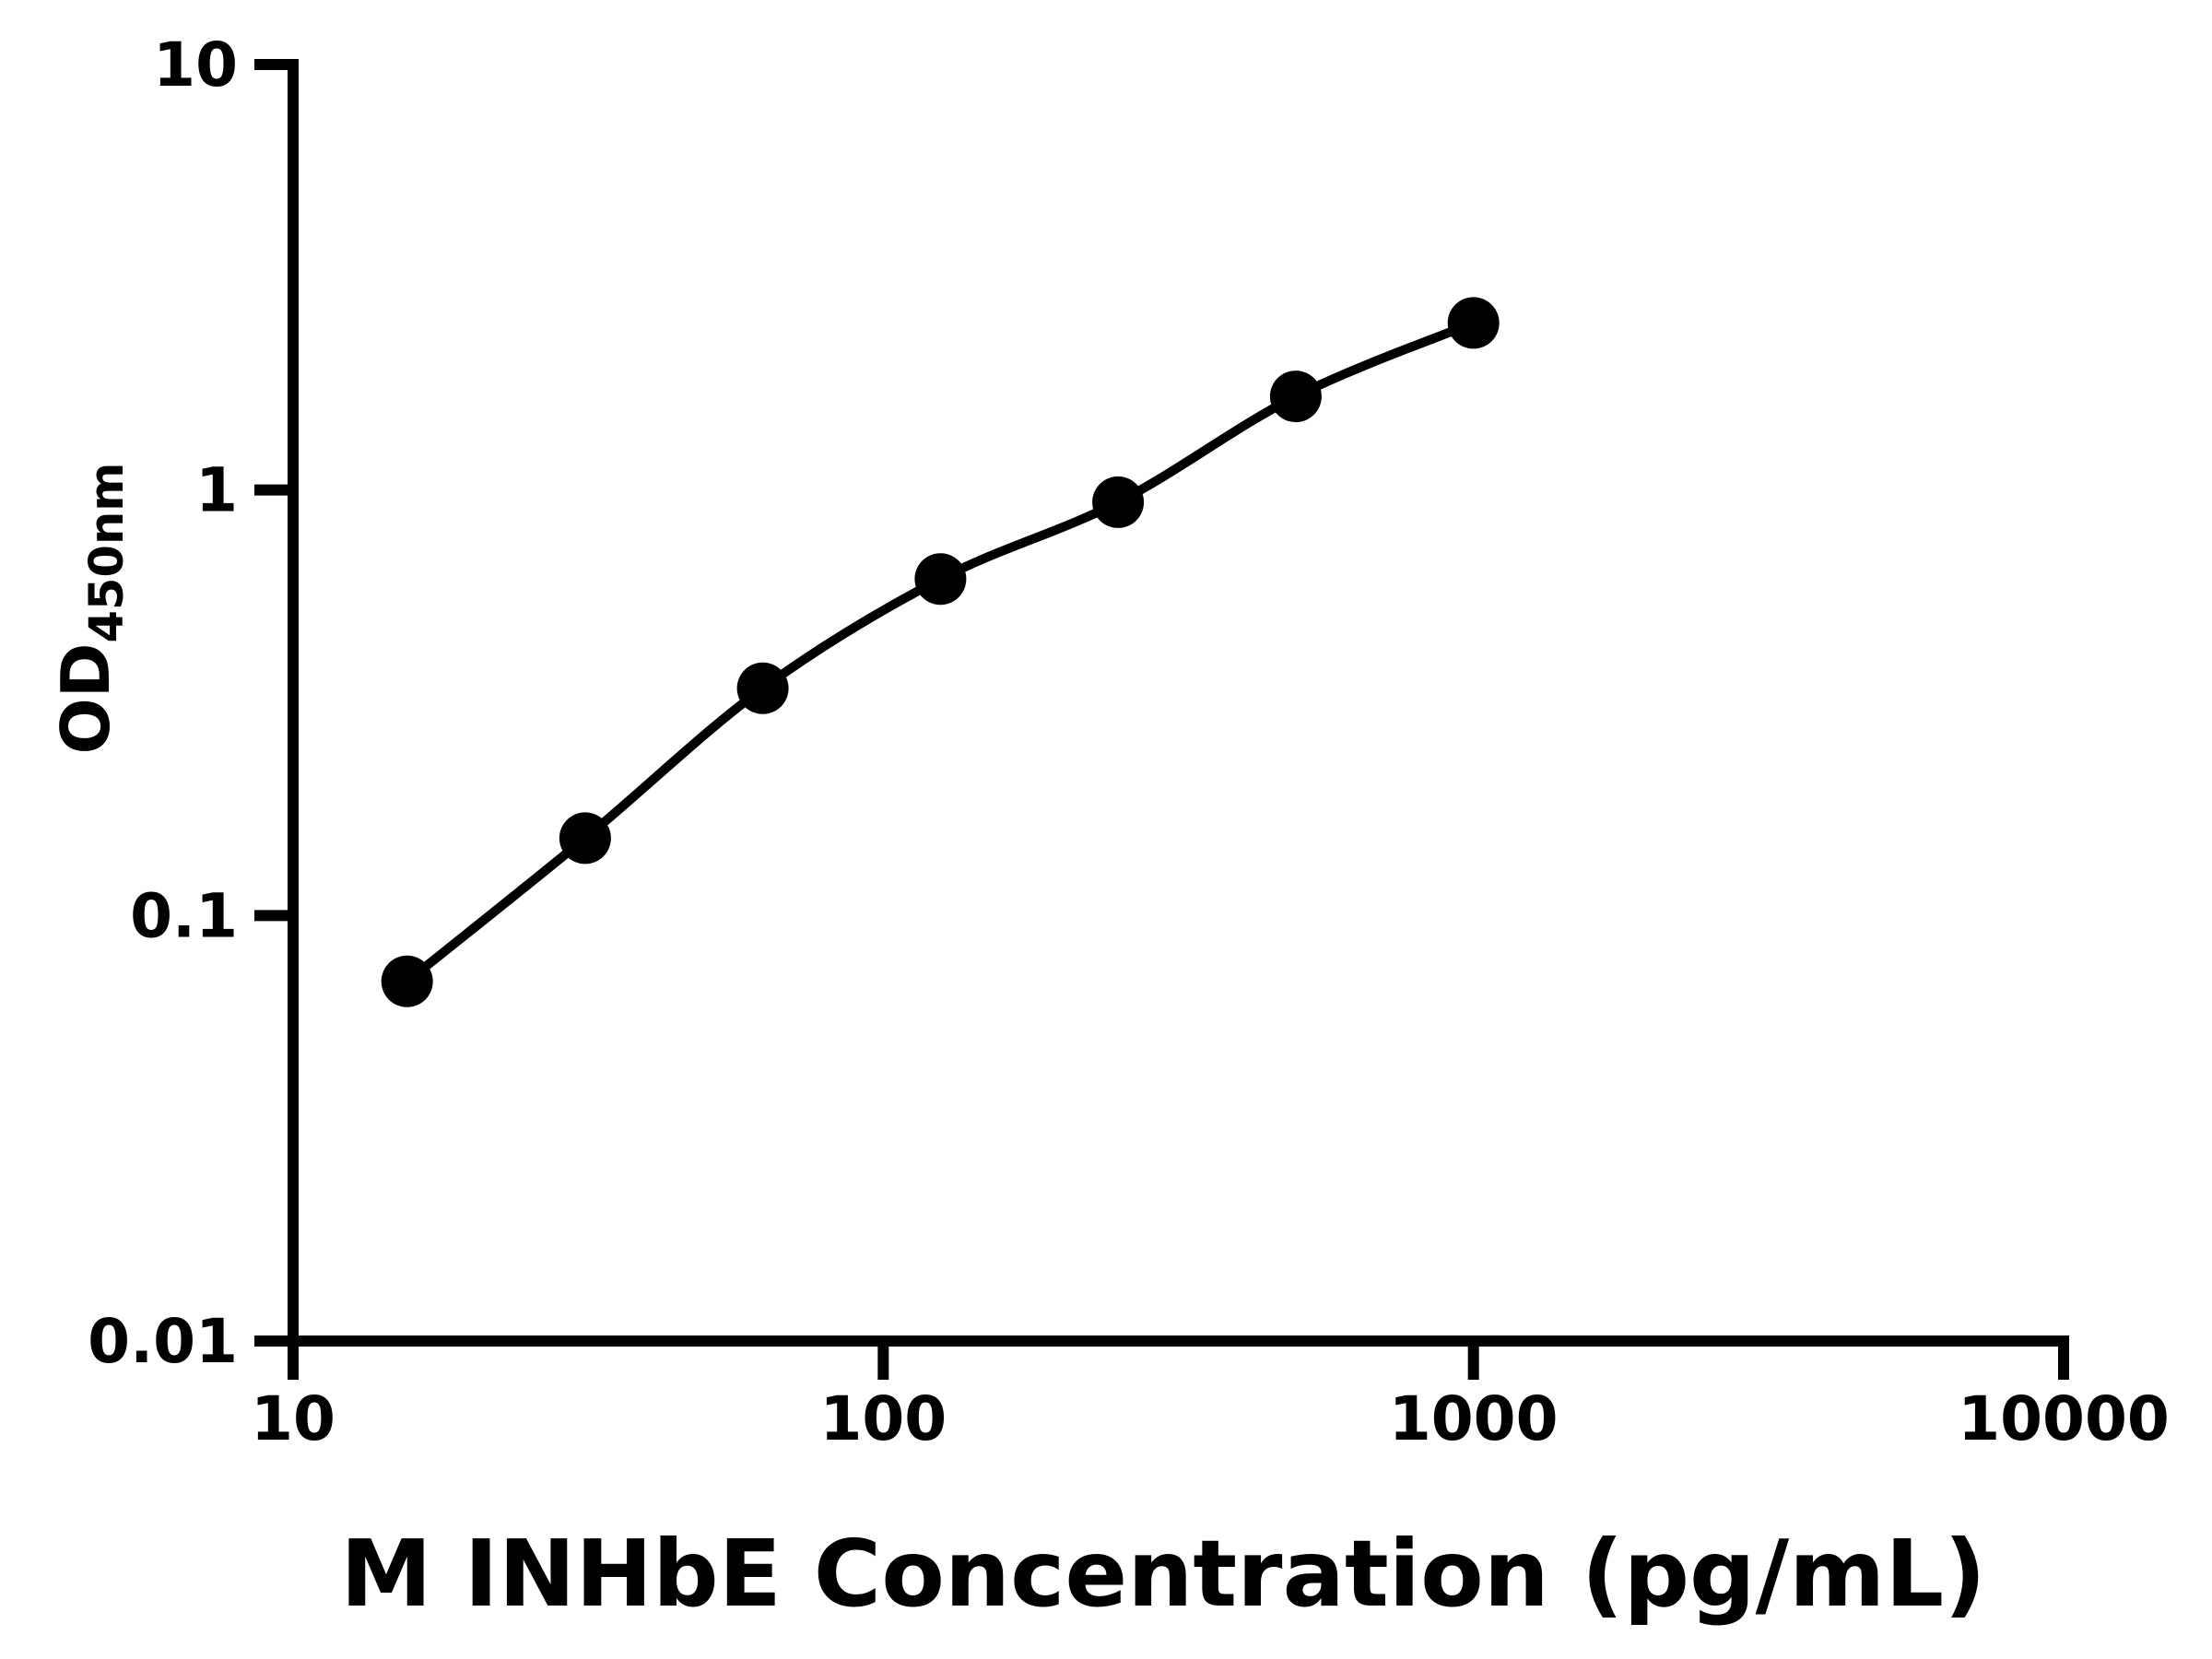  Describe the element at coordinates (1474, 1418) in the screenshot. I see `x-tick-label: 1000` at that location.